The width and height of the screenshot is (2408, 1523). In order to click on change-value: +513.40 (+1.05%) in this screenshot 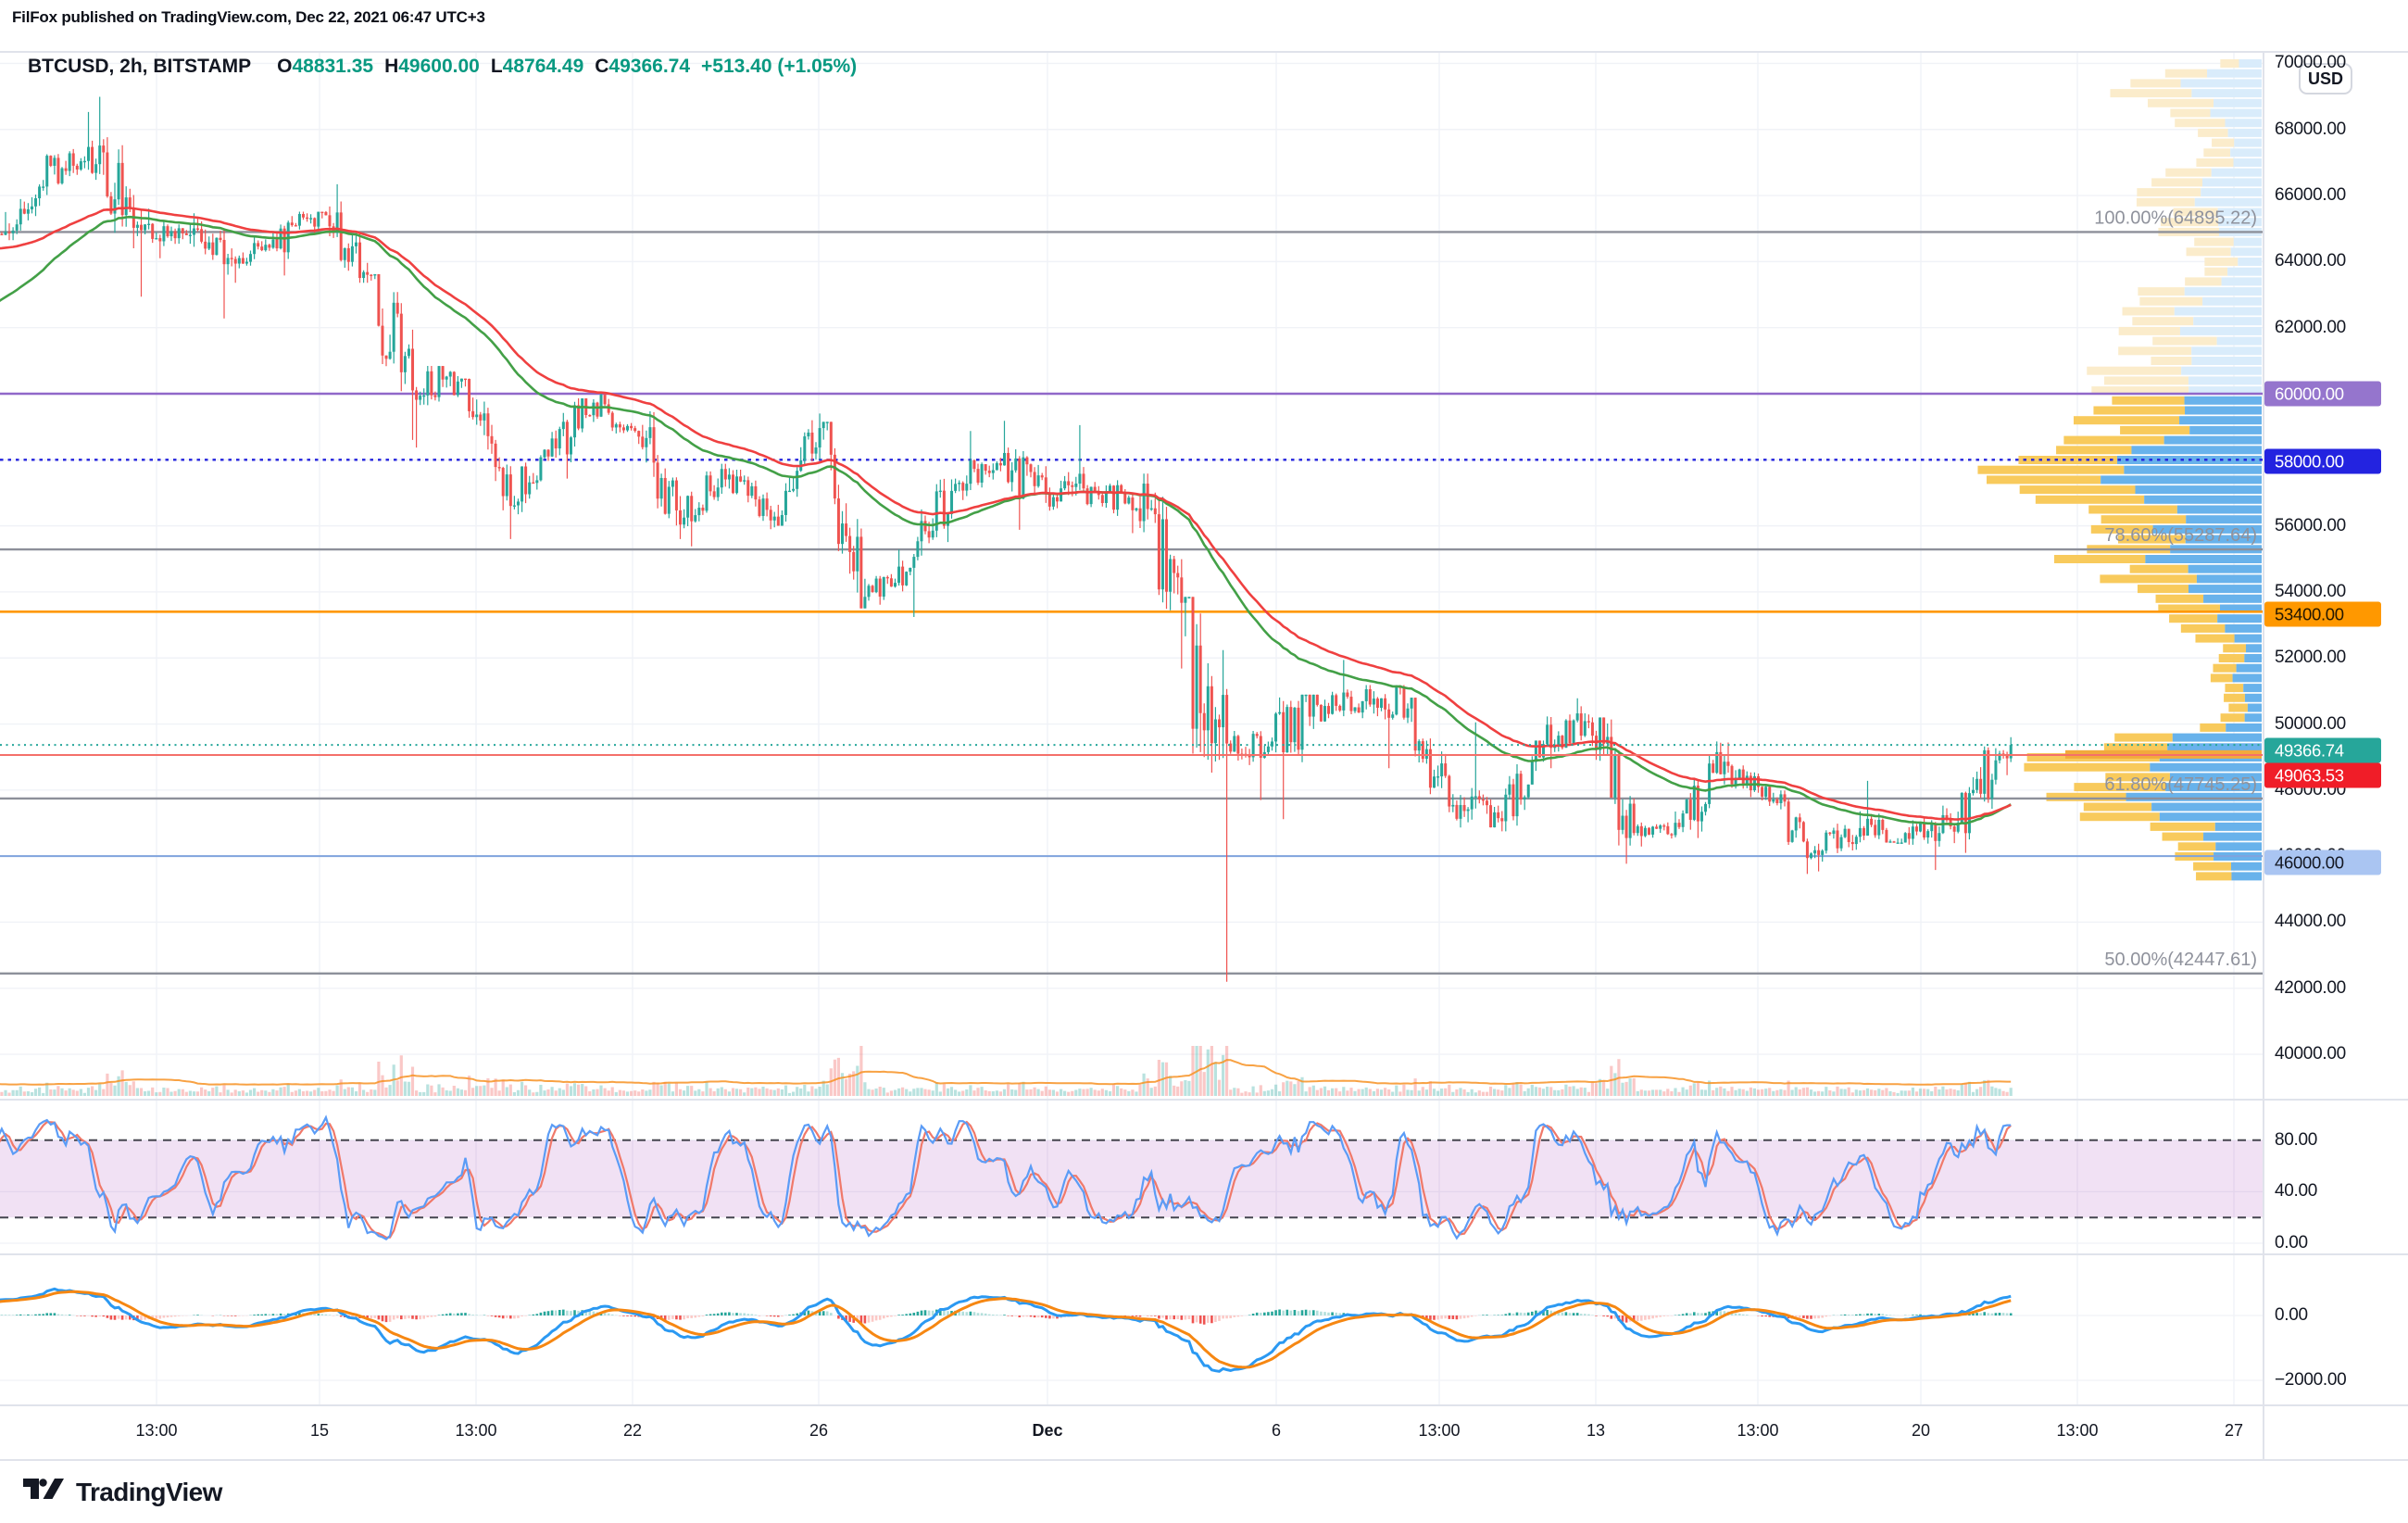, I will do `click(779, 66)`.